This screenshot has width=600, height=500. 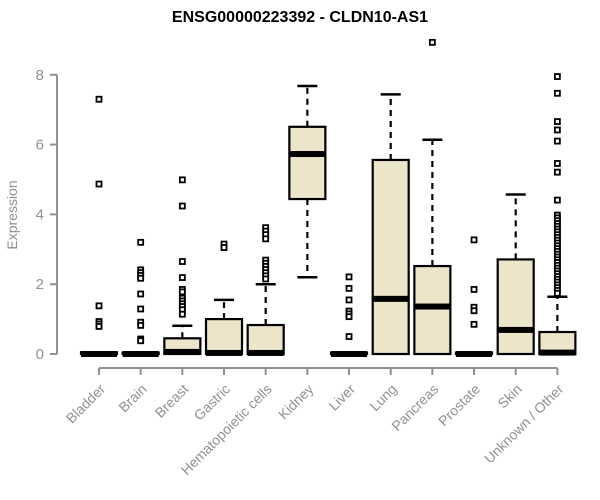 I want to click on boxplot-prostate, so click(x=474, y=296).